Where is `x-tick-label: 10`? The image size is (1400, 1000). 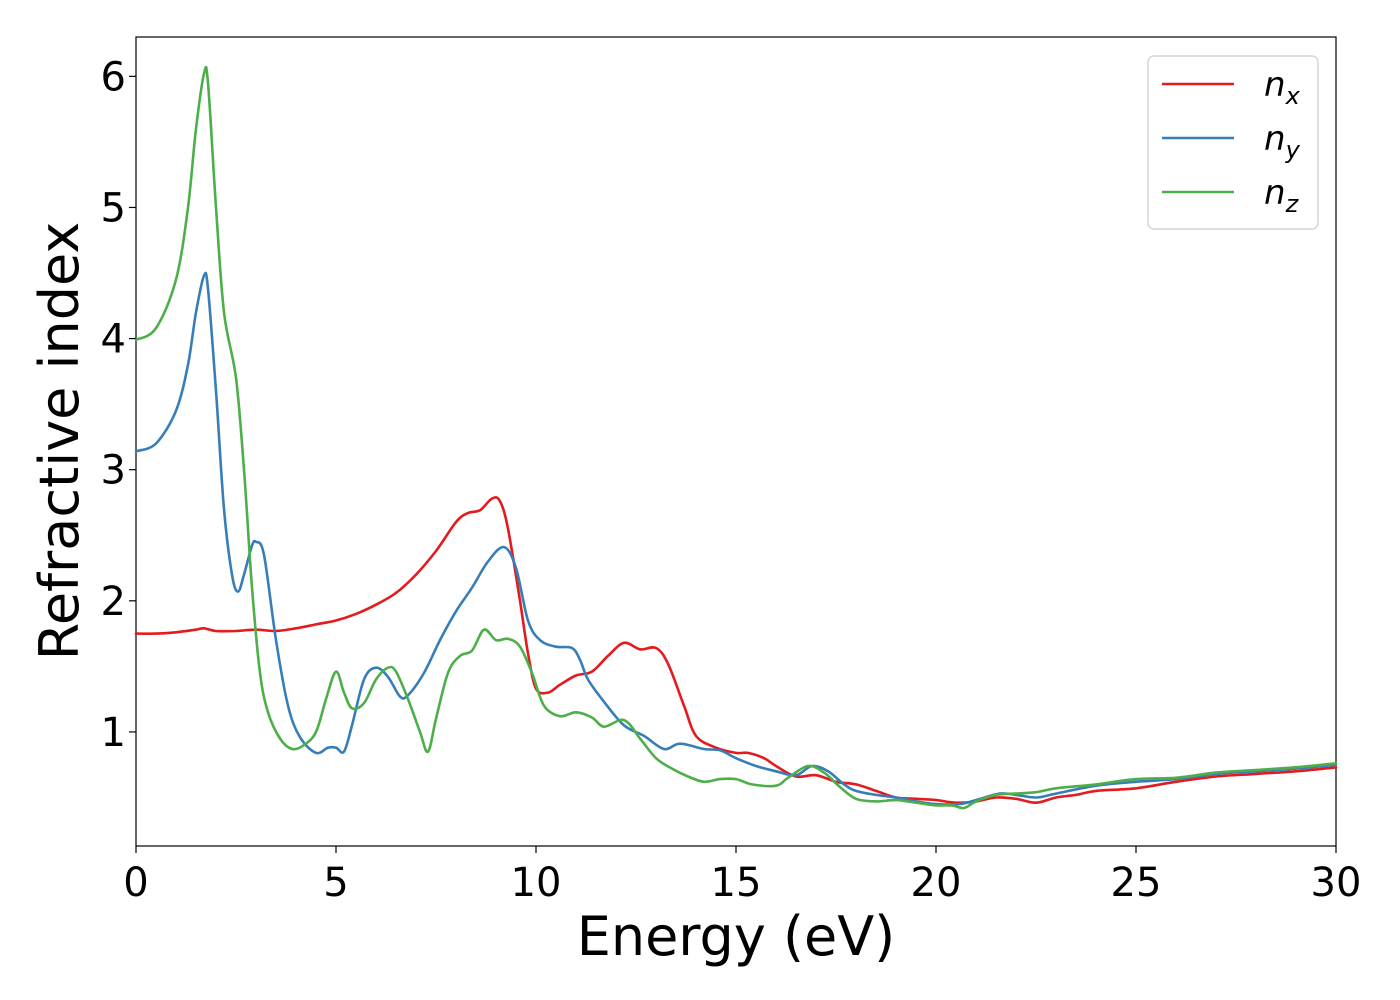 x-tick-label: 10 is located at coordinates (536, 883).